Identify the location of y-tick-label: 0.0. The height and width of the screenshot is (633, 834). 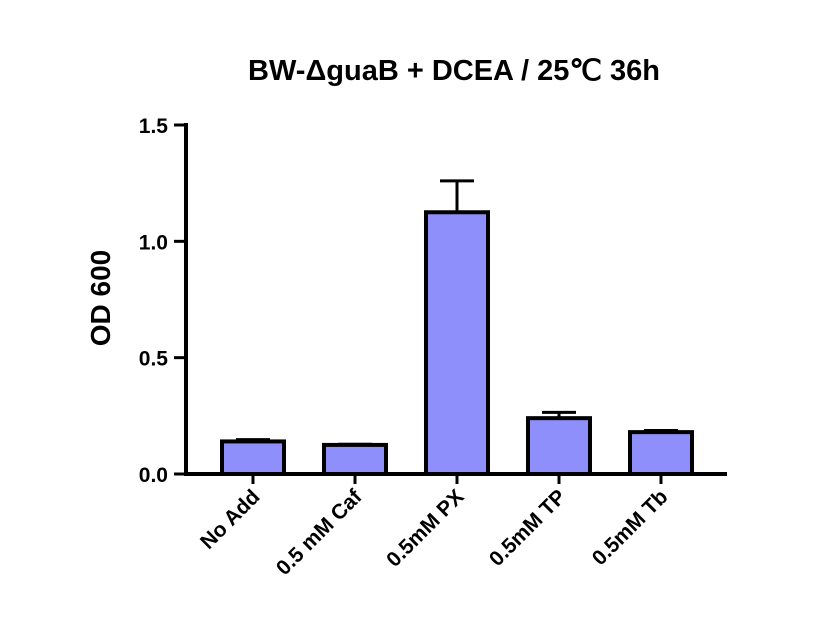
(153, 475).